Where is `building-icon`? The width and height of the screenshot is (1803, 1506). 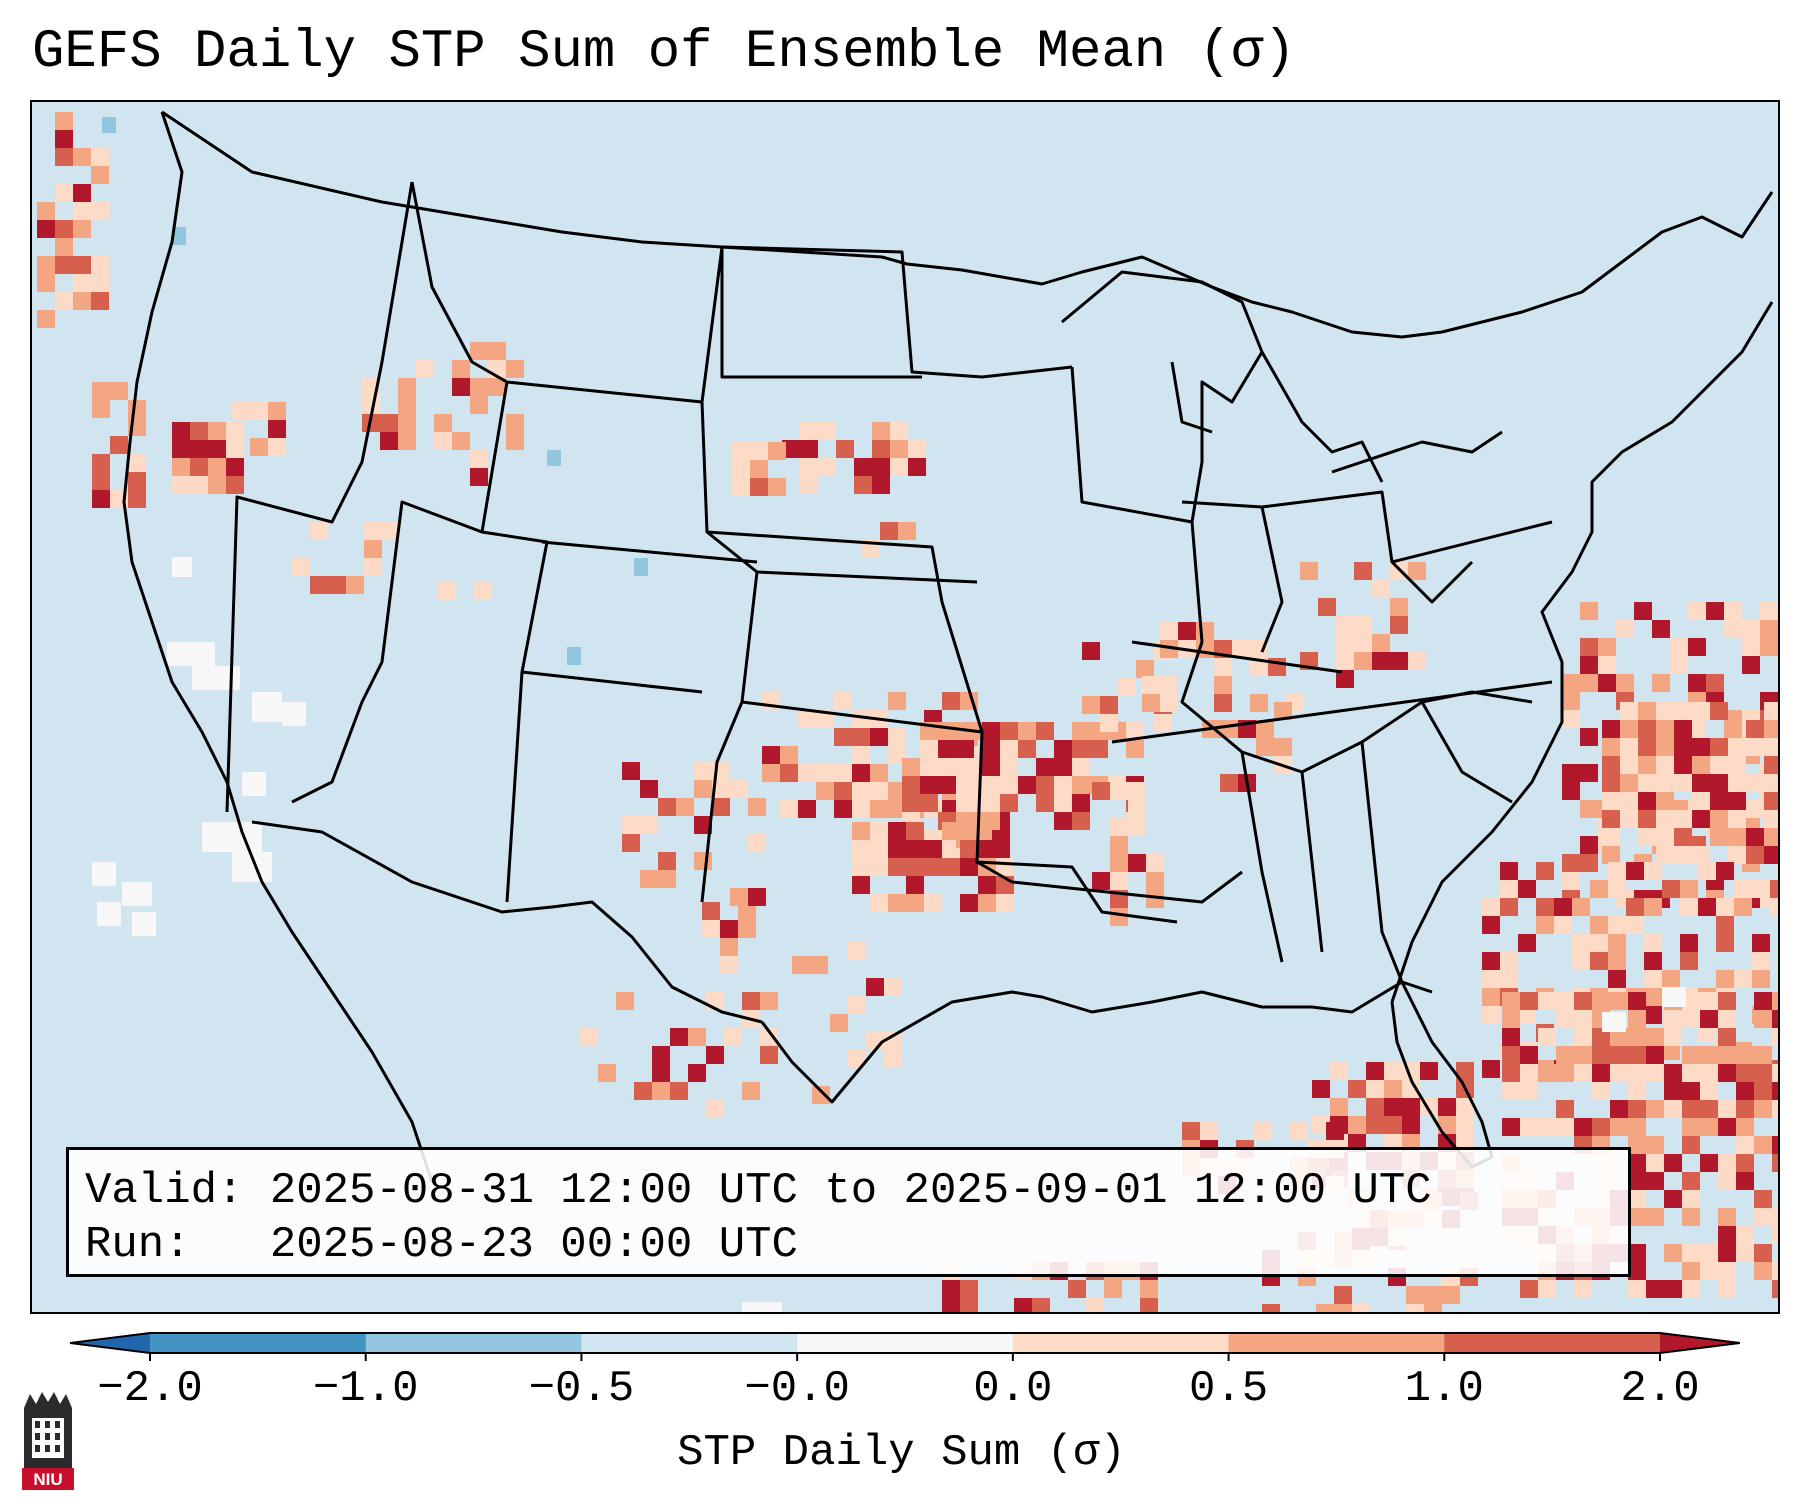 building-icon is located at coordinates (48, 1430).